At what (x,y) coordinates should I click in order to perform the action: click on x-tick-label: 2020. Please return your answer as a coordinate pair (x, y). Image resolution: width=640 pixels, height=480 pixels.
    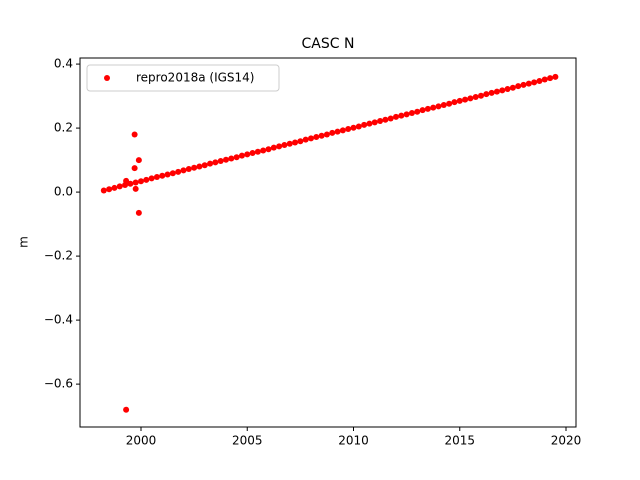
    Looking at the image, I should click on (566, 441).